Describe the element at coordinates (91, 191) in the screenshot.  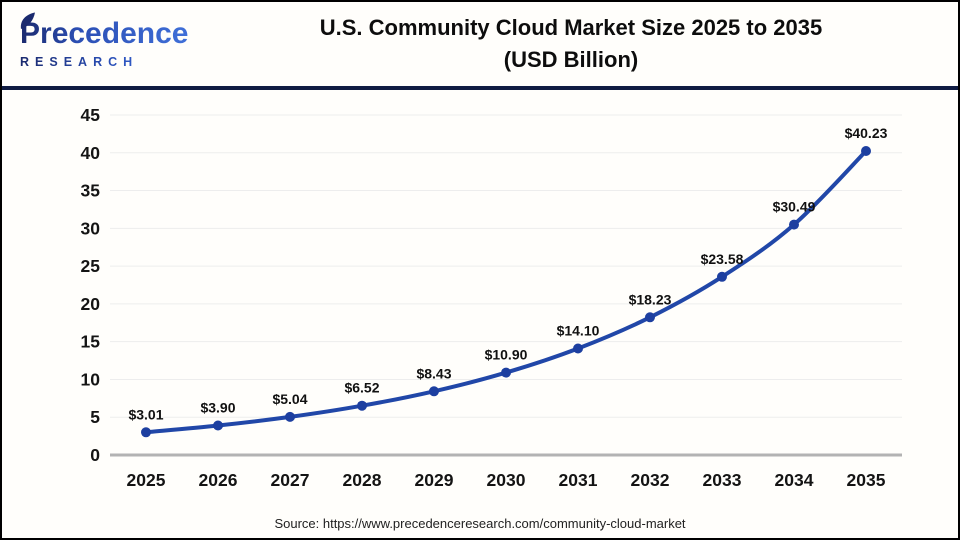
I see `y-tick-label: 35` at that location.